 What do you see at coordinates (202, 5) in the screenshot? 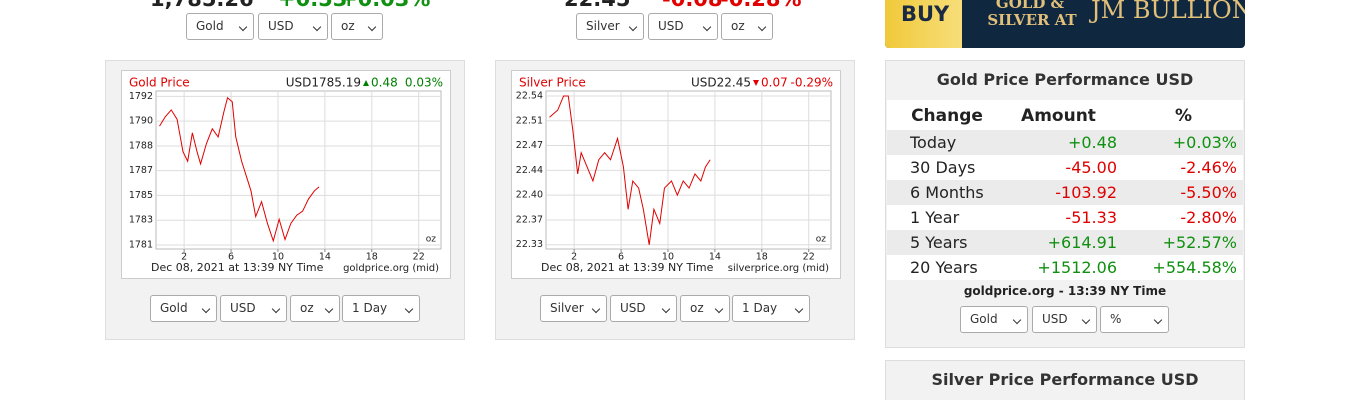
I see `gold-price: 1,785.26` at bounding box center [202, 5].